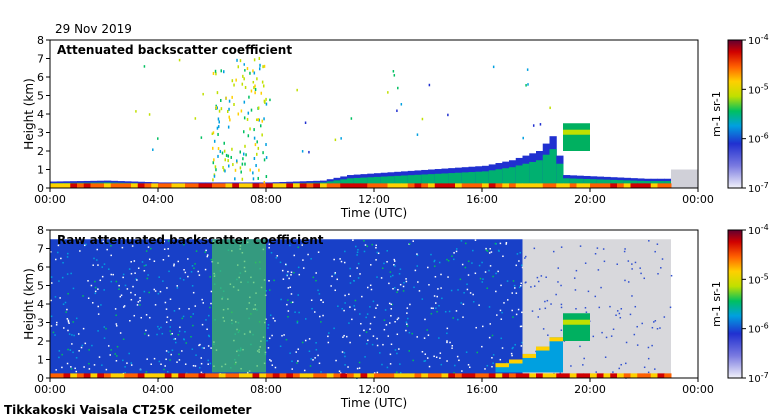 This screenshot has width=780, height=420. What do you see at coordinates (758, 378) in the screenshot?
I see `colorbar-tick-label: 10⁻⁷` at bounding box center [758, 378].